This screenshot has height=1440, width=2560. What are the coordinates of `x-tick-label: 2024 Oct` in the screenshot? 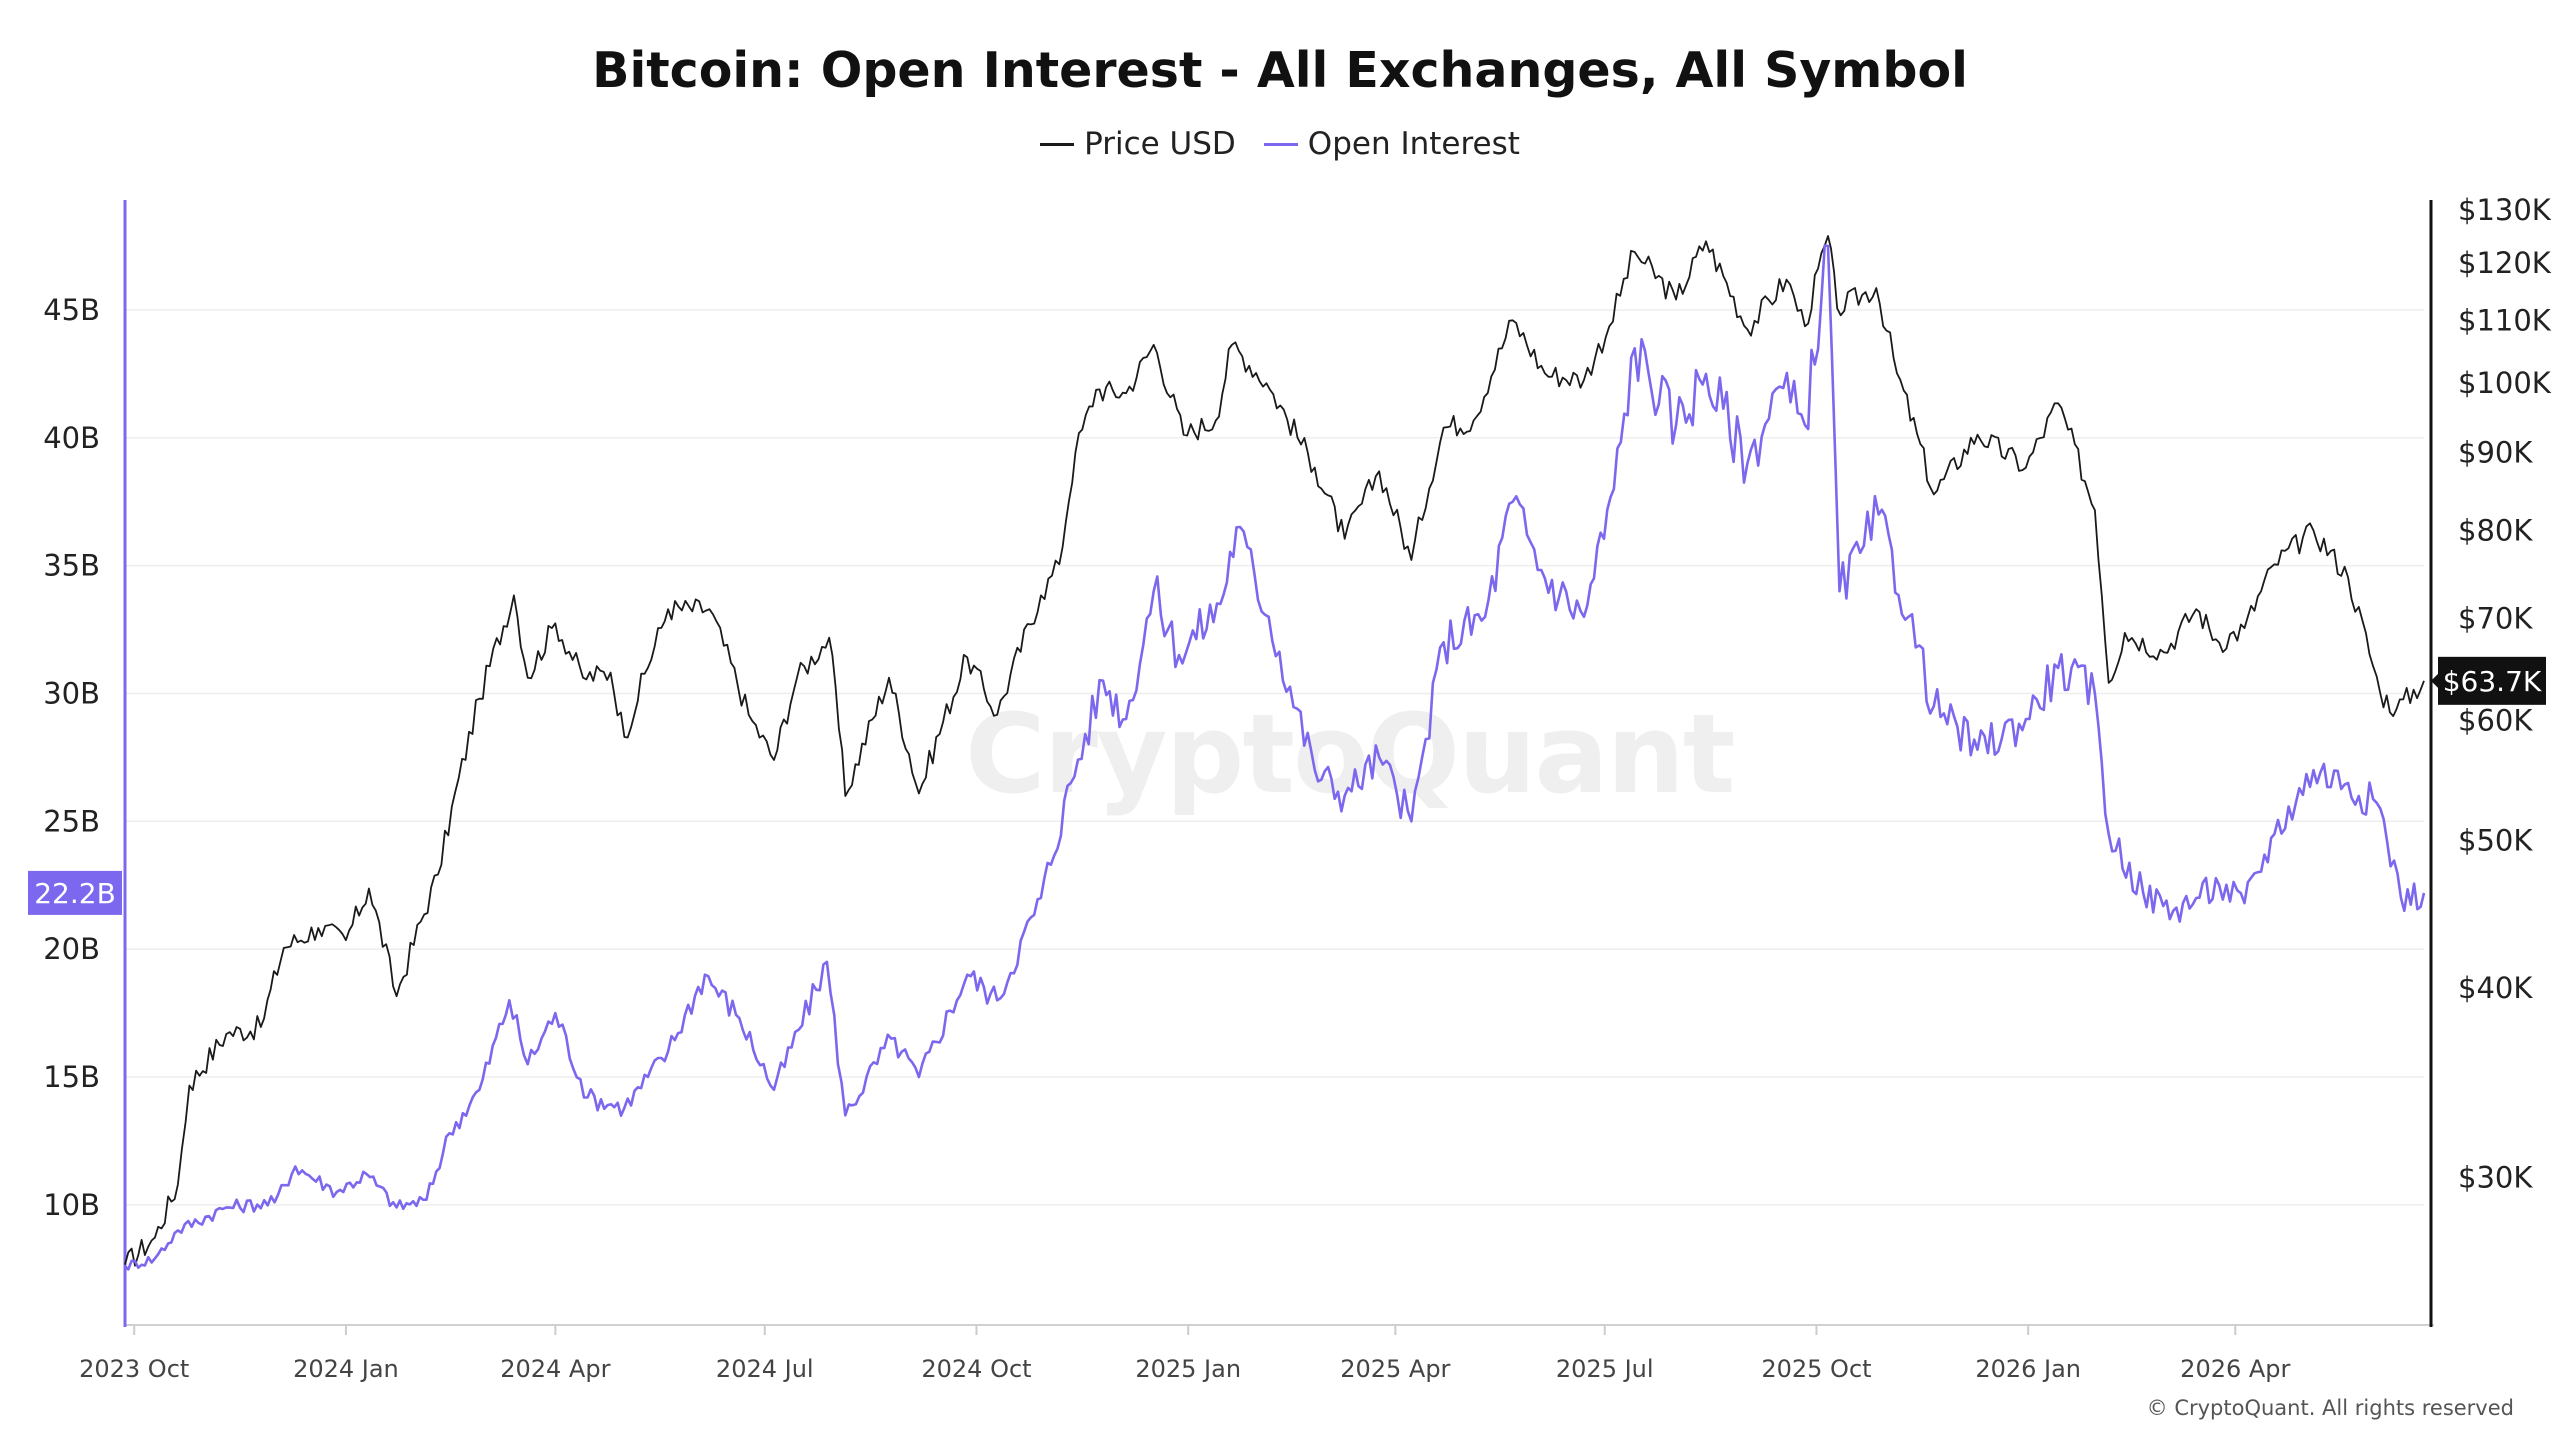 It's located at (976, 1369).